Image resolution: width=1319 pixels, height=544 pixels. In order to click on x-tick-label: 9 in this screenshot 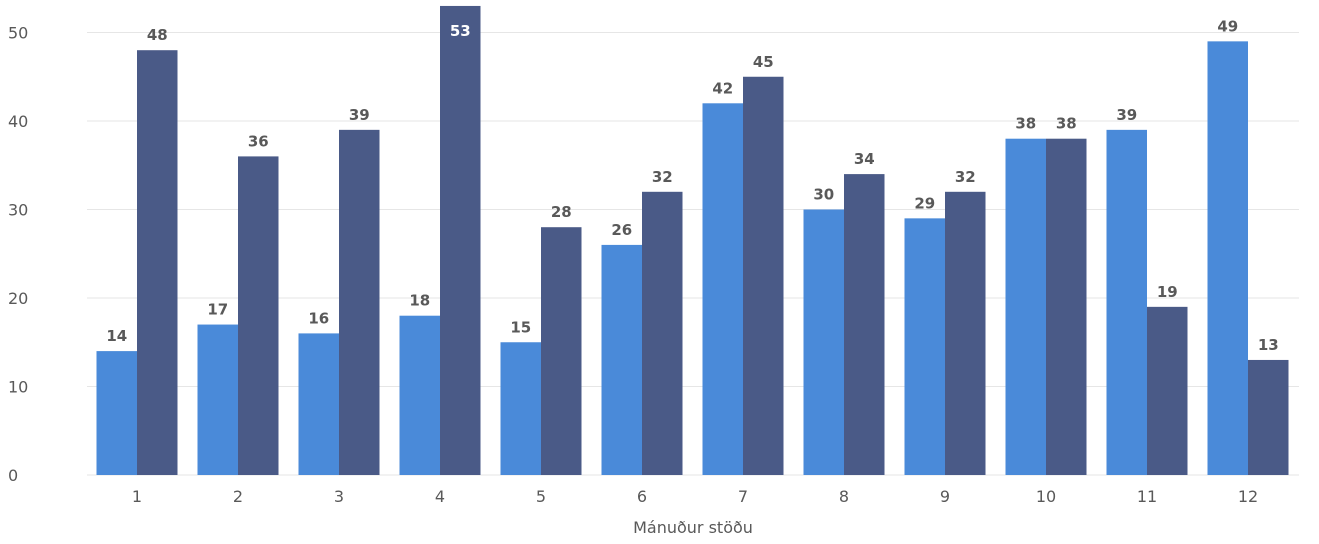, I will do `click(945, 496)`.